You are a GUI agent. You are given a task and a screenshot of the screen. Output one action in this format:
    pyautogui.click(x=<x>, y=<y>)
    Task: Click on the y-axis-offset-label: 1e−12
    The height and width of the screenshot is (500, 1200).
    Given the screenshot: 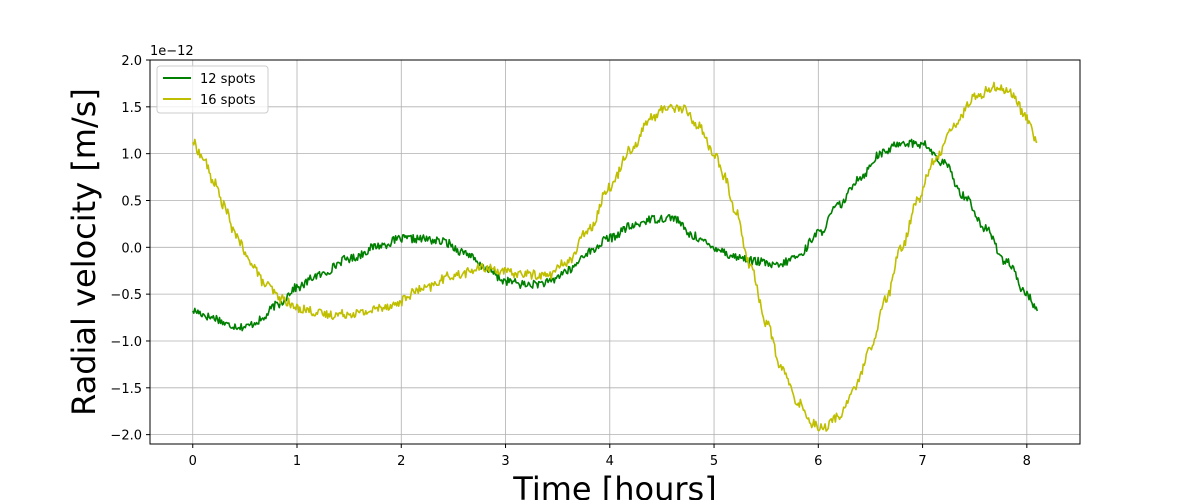 What is the action you would take?
    pyautogui.click(x=172, y=51)
    